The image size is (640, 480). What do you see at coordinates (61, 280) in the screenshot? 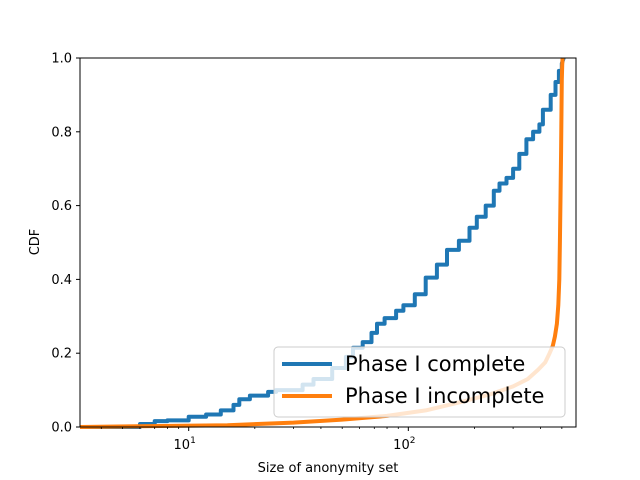
I see `y-tick-label: 0.4` at bounding box center [61, 280].